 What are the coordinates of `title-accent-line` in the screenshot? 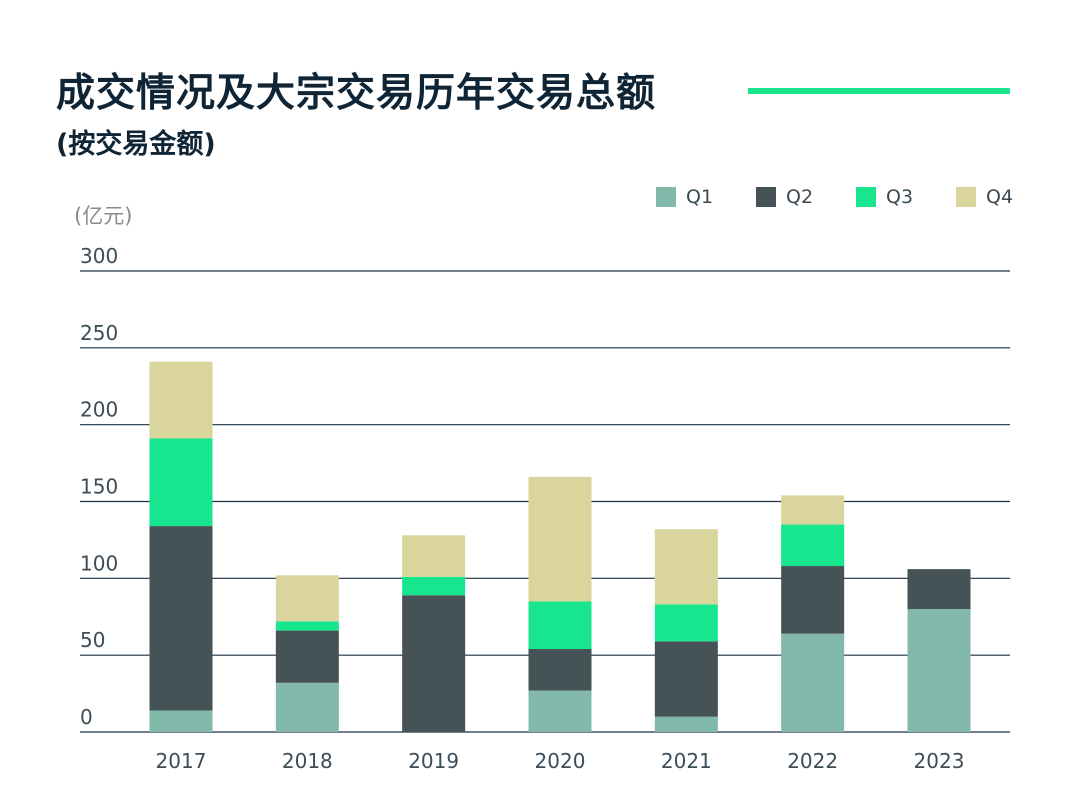 It's located at (879, 91).